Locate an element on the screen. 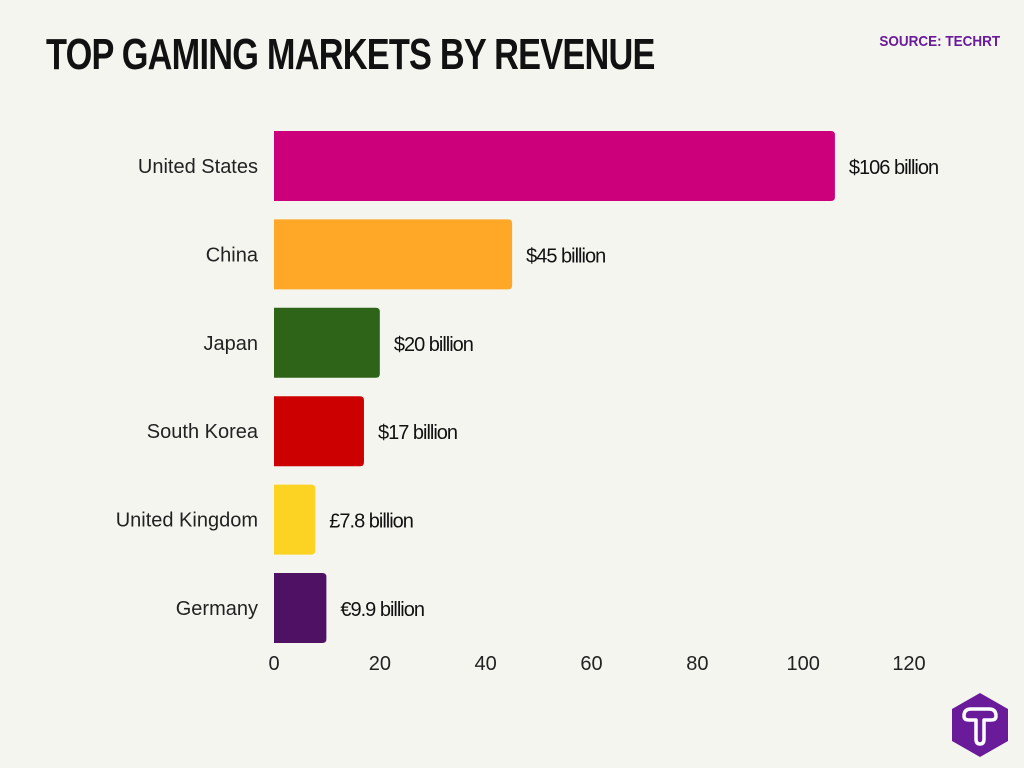  chart-title: TOP GAMING MARKETS BY REVENUE is located at coordinates (350, 54).